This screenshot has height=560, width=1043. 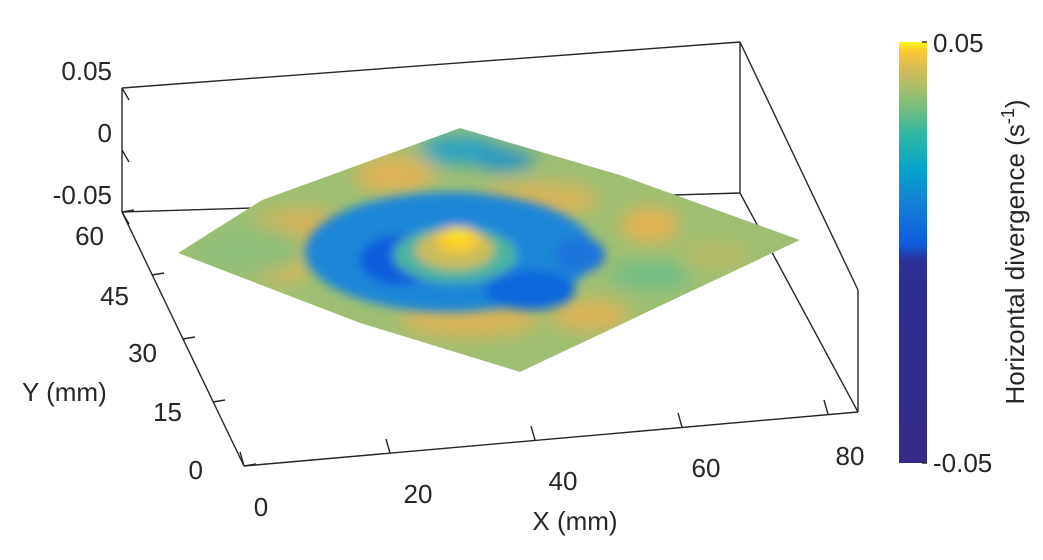 I want to click on y-tick-label: 60, so click(x=89, y=236).